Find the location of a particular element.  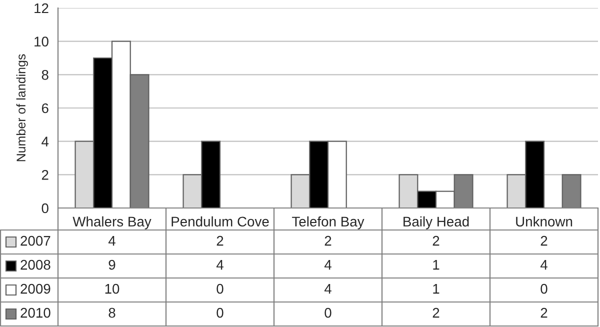

y-tick-label: 10 is located at coordinates (41, 41).